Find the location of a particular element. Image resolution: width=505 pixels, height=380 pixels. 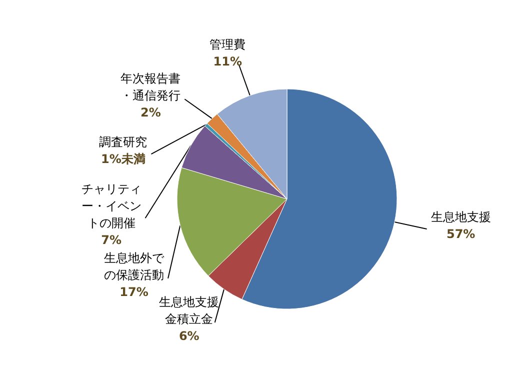

data-label: 11% is located at coordinates (227, 61).